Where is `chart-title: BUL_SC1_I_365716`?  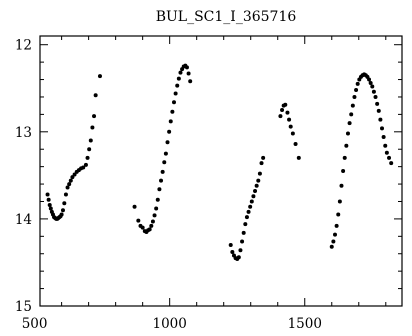
chart-title: BUL_SC1_I_365716 is located at coordinates (226, 17).